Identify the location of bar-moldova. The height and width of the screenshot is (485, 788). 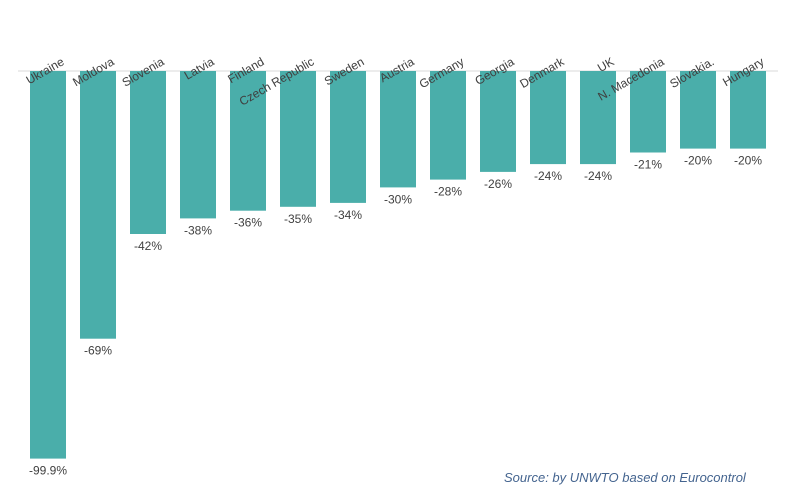
(98, 205).